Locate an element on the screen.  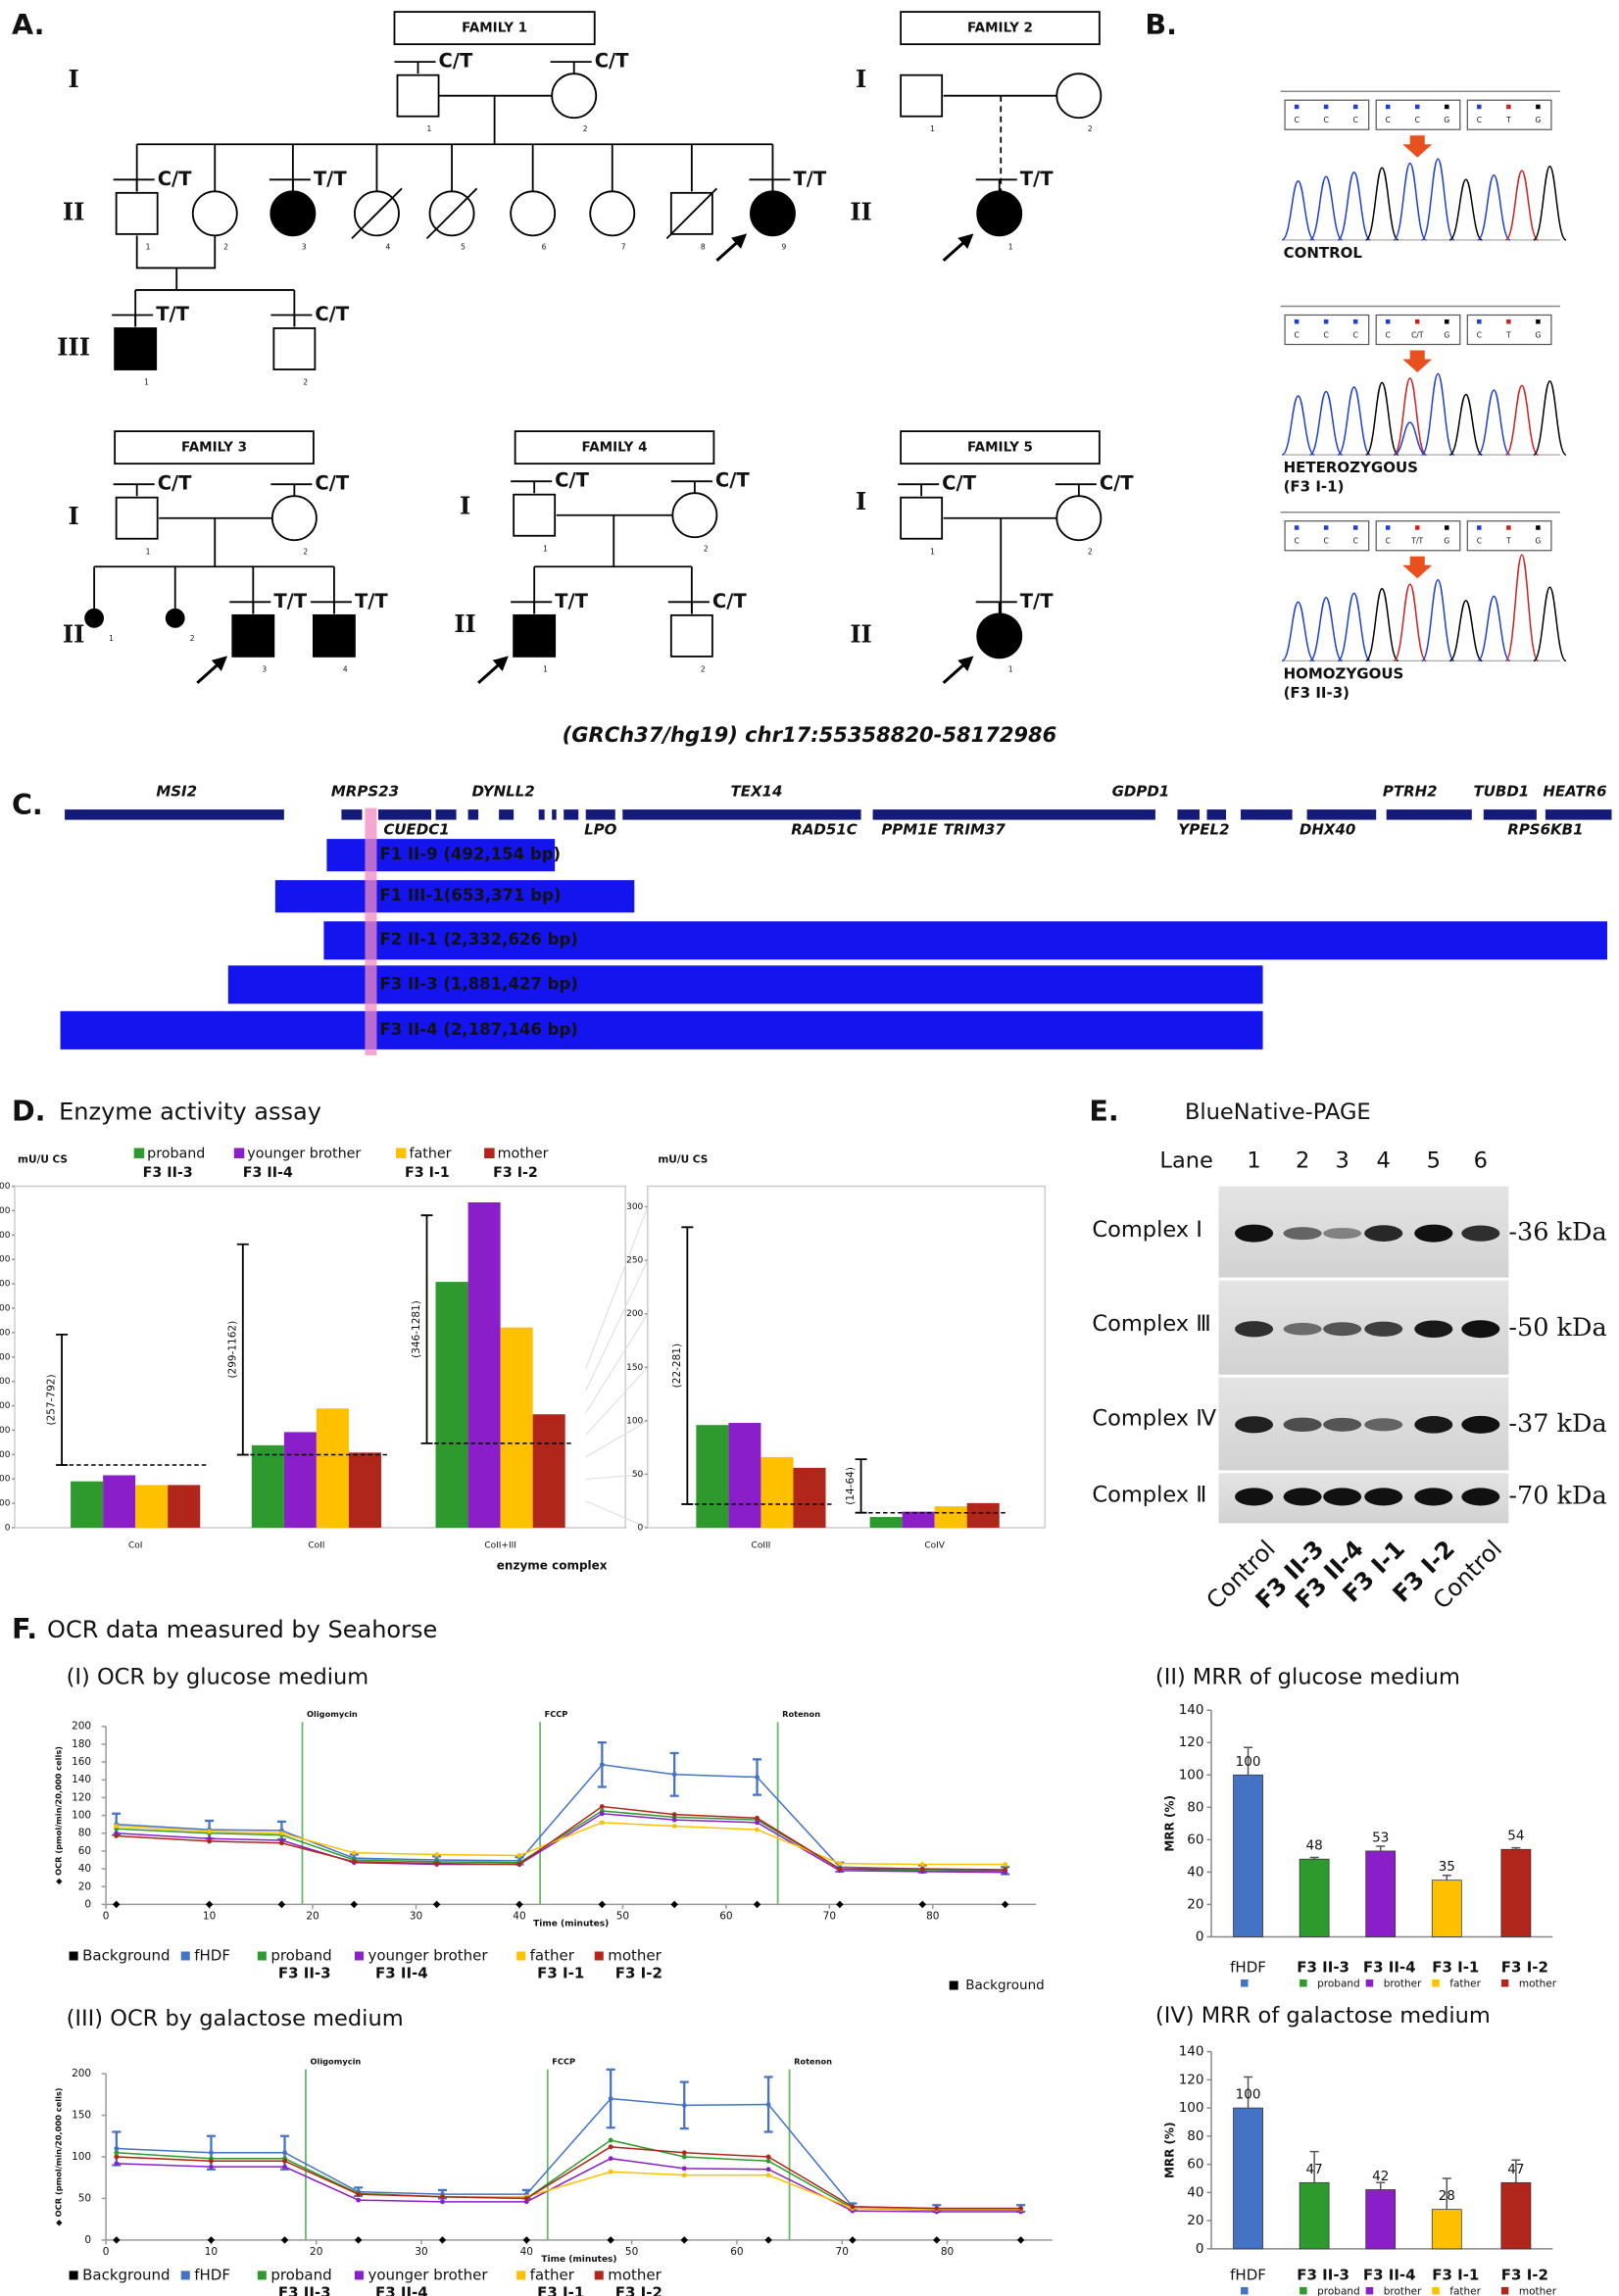
y-tick-label: 100 is located at coordinates (1191, 1775).